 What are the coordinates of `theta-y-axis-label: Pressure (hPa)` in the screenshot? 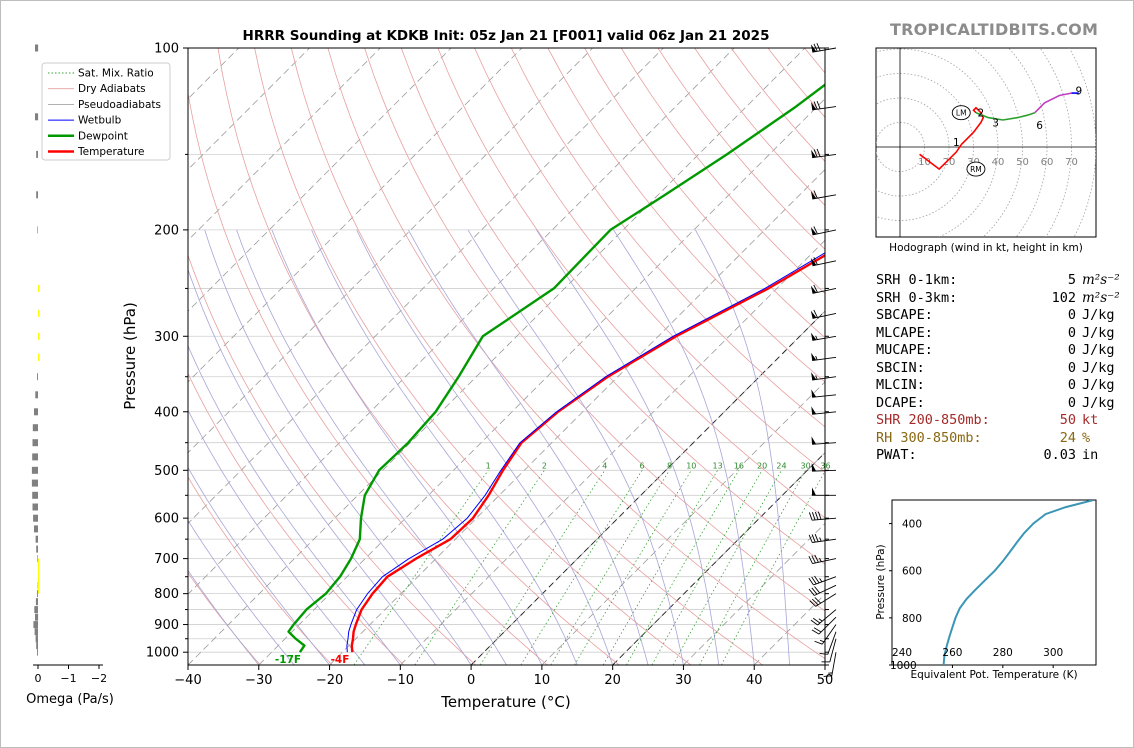 It's located at (881, 581).